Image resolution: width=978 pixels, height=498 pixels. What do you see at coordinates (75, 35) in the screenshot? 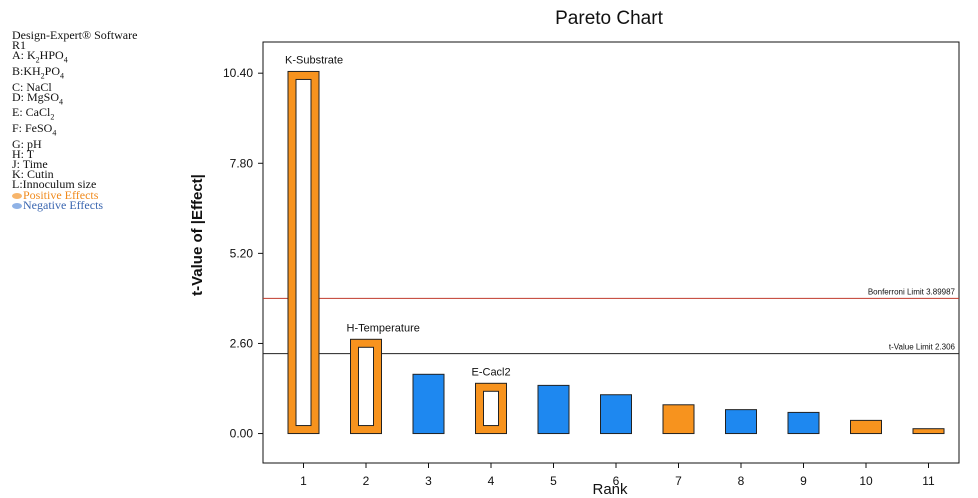
I see `legend-software: Design-Expert® Software` at bounding box center [75, 35].